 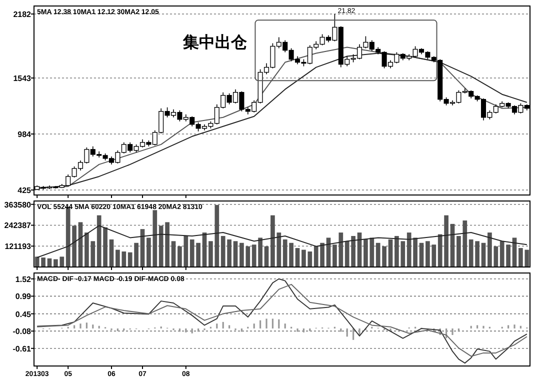 What do you see at coordinates (215, 43) in the screenshot?
I see `annotation: 集中出仓` at bounding box center [215, 43].